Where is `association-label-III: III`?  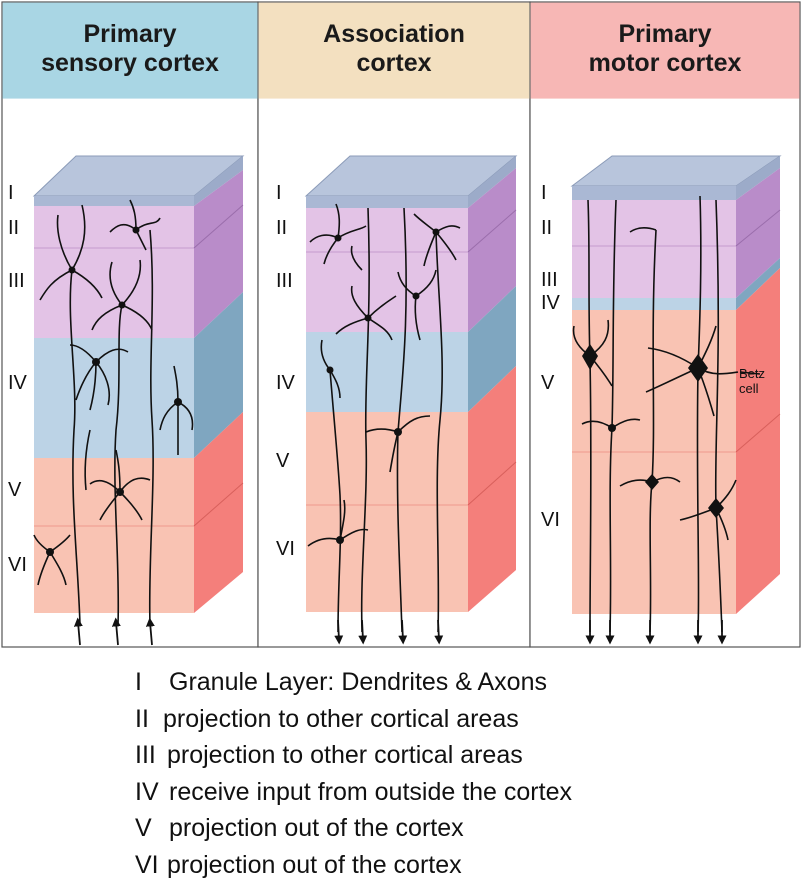 association-label-III: III is located at coordinates (284, 281).